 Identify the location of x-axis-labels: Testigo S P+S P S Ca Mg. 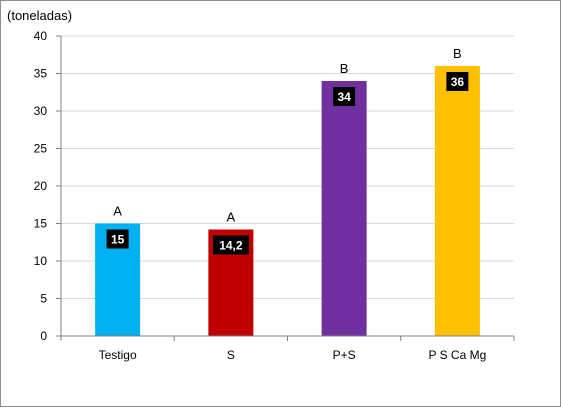
(293, 355).